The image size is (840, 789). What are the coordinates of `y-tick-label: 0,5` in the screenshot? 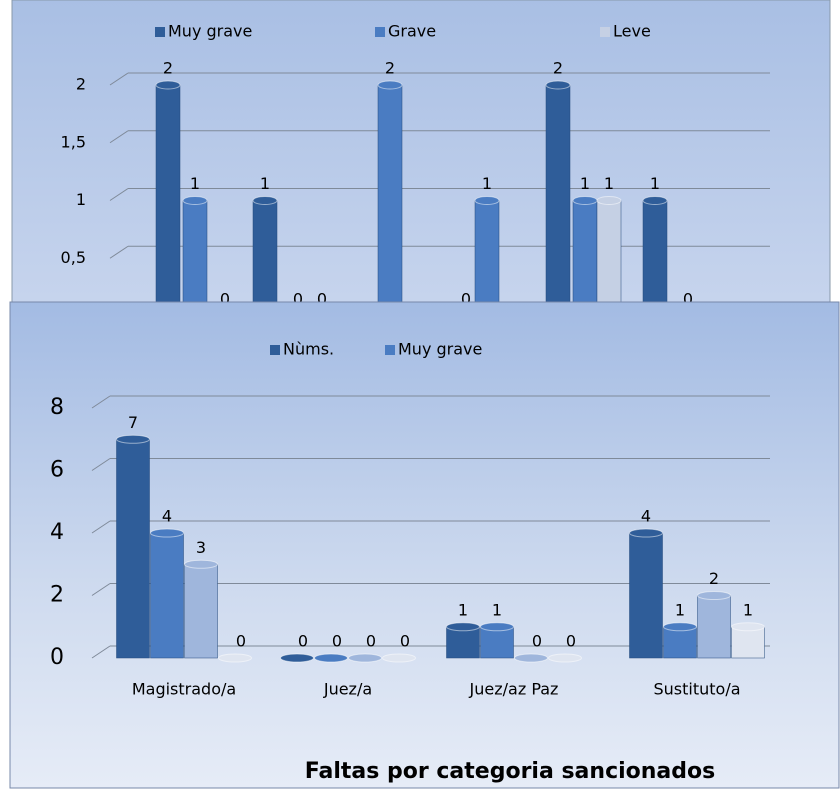 It's located at (73, 257).